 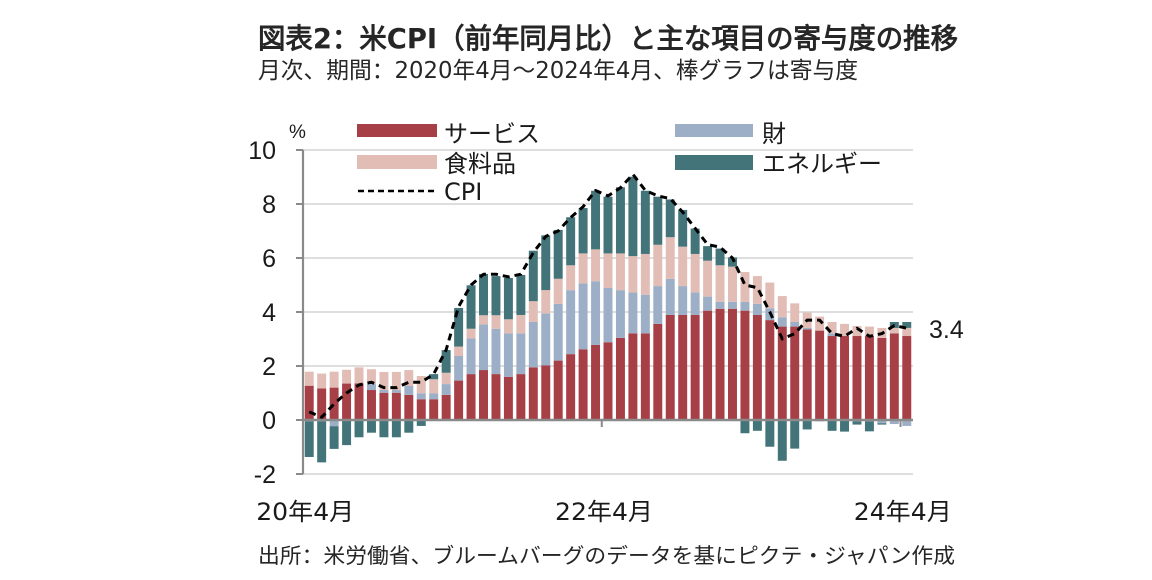 What do you see at coordinates (604, 512) in the screenshot?
I see `x-tick-label: 22年4月` at bounding box center [604, 512].